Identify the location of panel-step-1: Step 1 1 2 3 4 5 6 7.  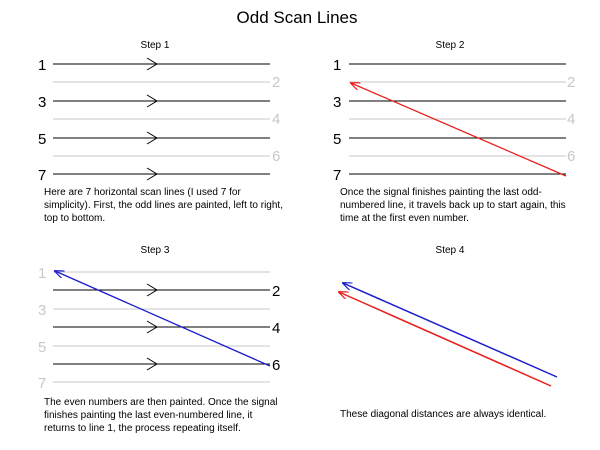
(159, 112).